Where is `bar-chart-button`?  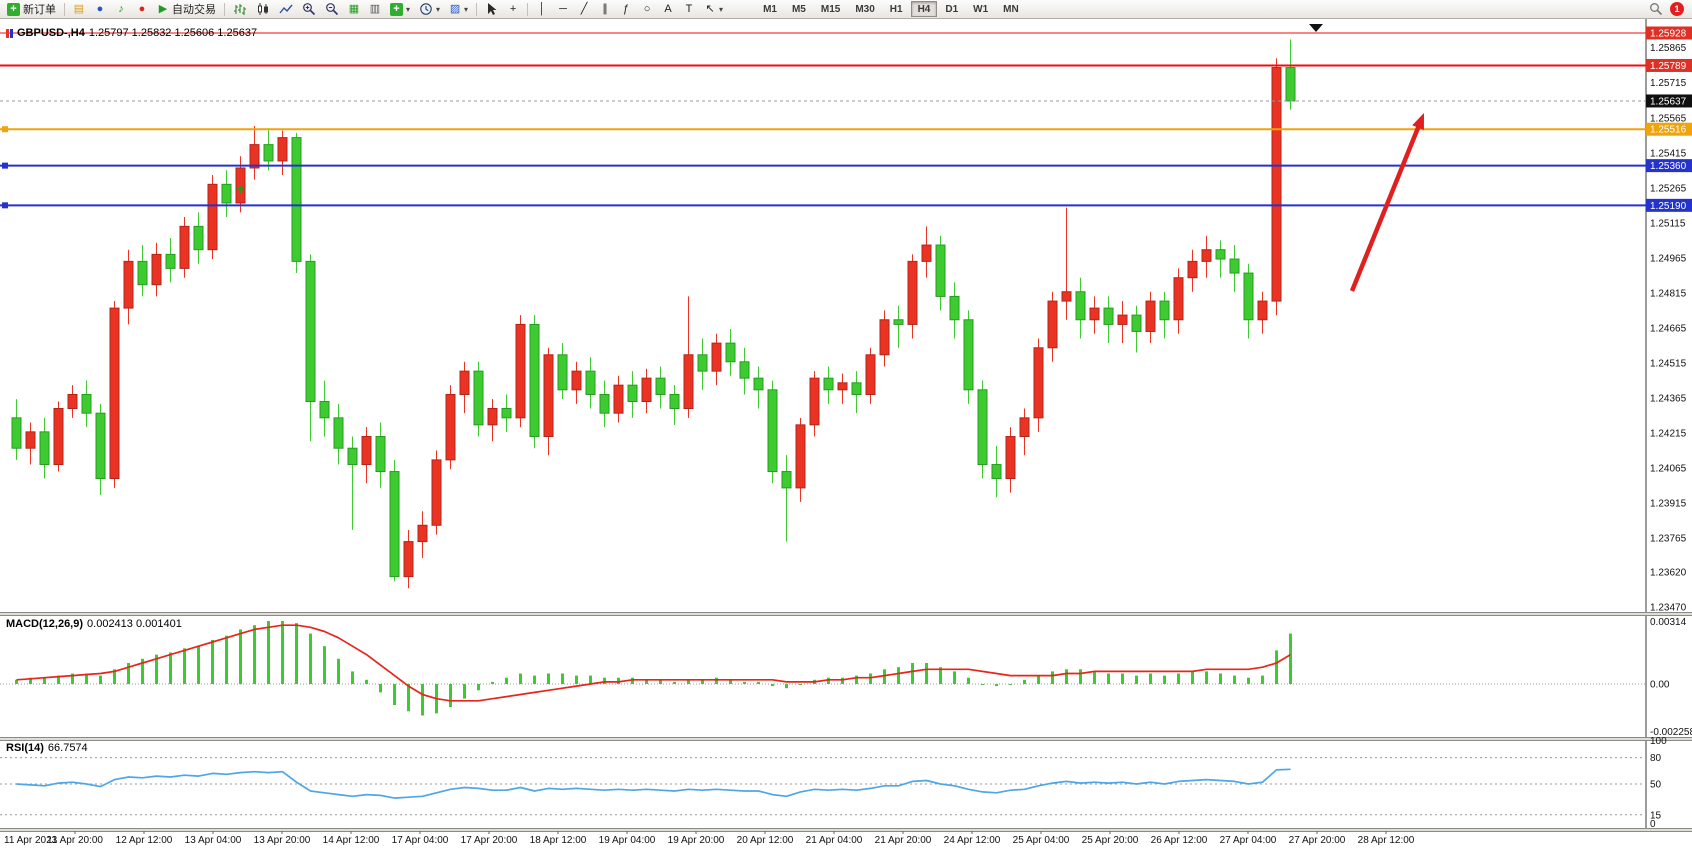 bar-chart-button is located at coordinates (240, 9).